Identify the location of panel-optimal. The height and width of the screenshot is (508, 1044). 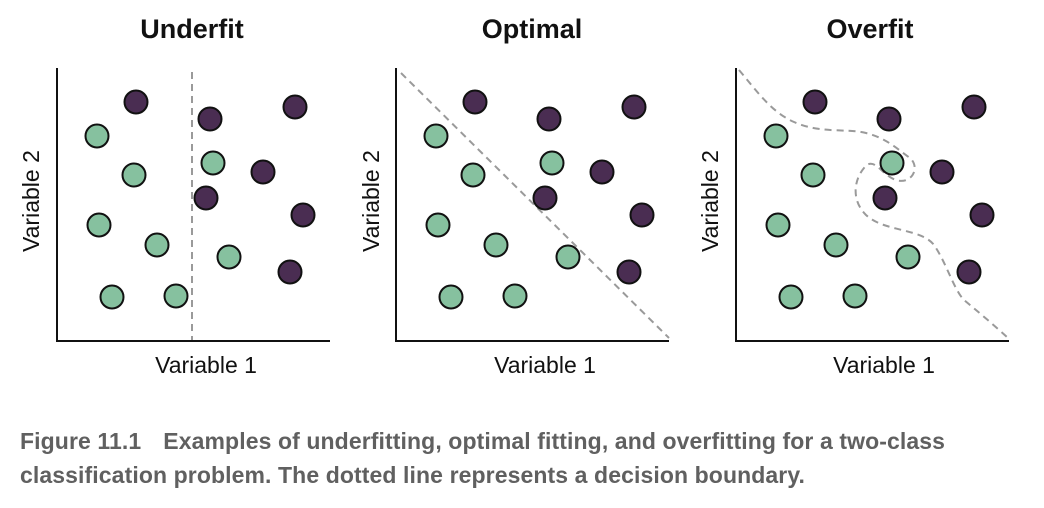
(532, 205).